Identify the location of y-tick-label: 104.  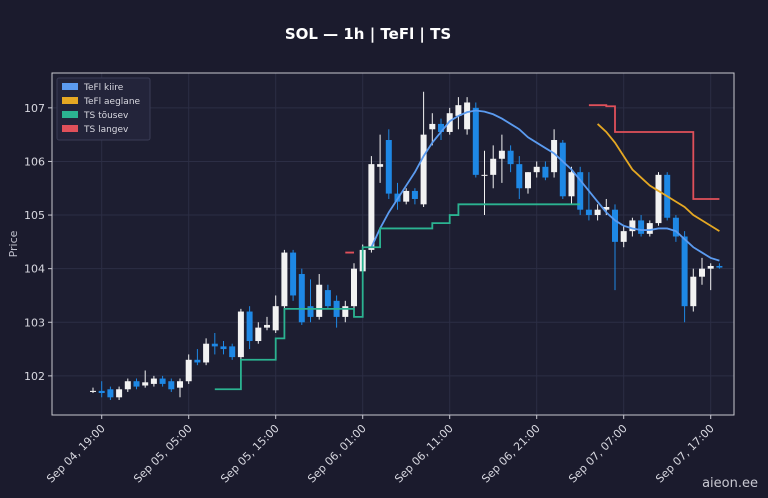
(34, 269).